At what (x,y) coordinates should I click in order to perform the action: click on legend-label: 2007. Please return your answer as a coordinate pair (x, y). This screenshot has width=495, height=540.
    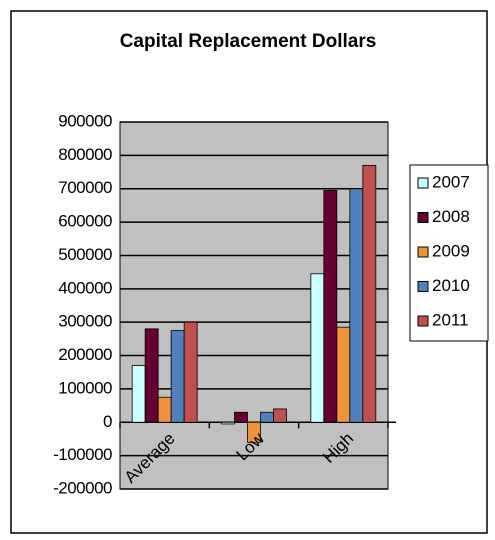
    Looking at the image, I should click on (451, 181).